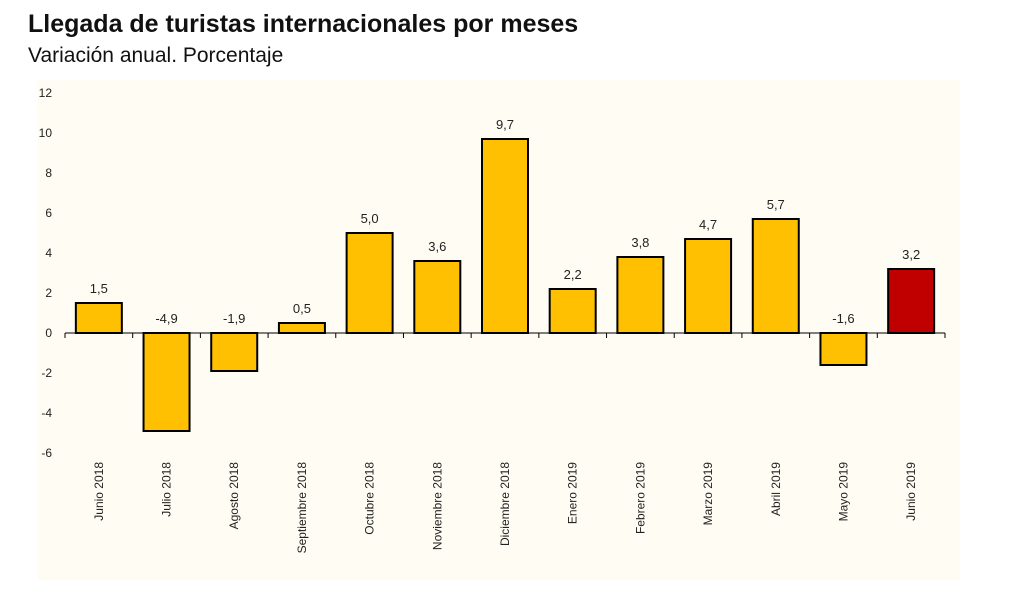 This screenshot has height=593, width=1024. What do you see at coordinates (167, 489) in the screenshot?
I see `x-tick-label: Julio 2018` at bounding box center [167, 489].